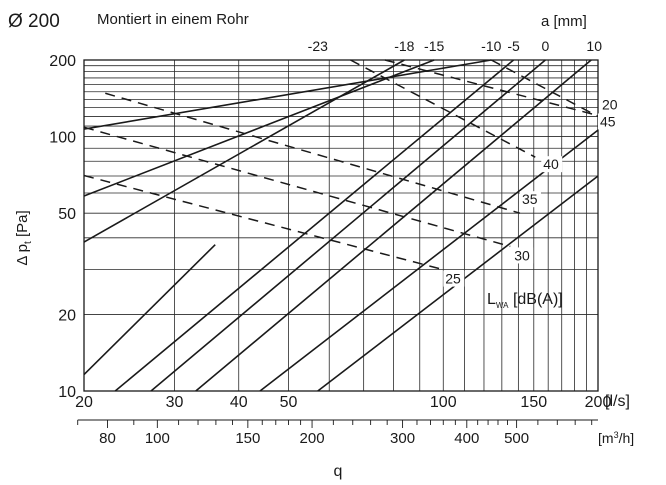 This screenshot has width=666, height=485. Describe the element at coordinates (84, 402) in the screenshot. I see `x-tick-label-ls: 20` at that location.